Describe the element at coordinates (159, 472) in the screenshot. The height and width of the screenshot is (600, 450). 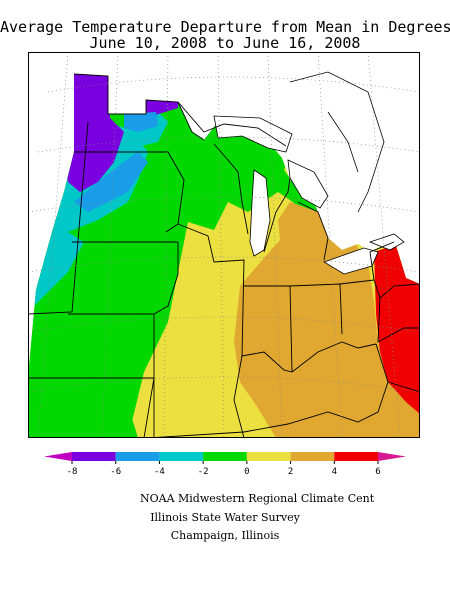
I see `legend-tick-label: -4` at that location.